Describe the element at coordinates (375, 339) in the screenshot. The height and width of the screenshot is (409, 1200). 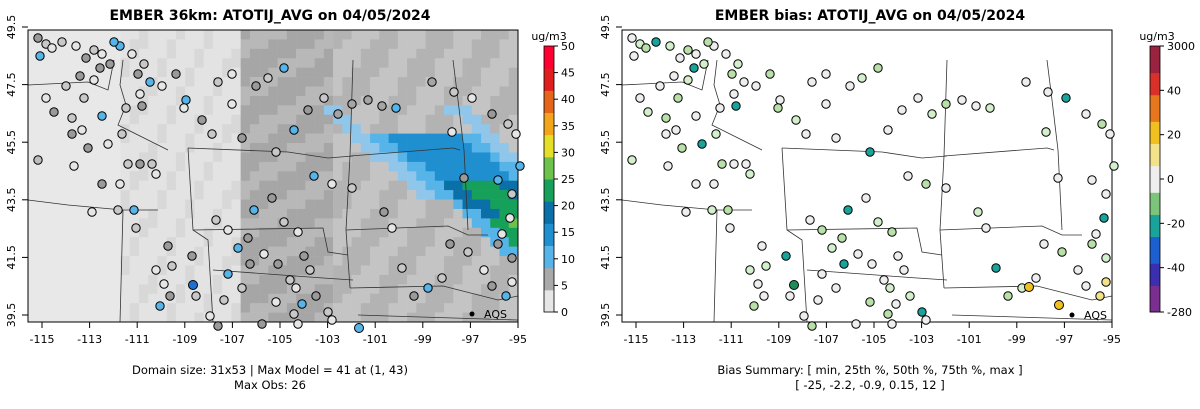
I see `left-x-tick-label: -101` at that location.